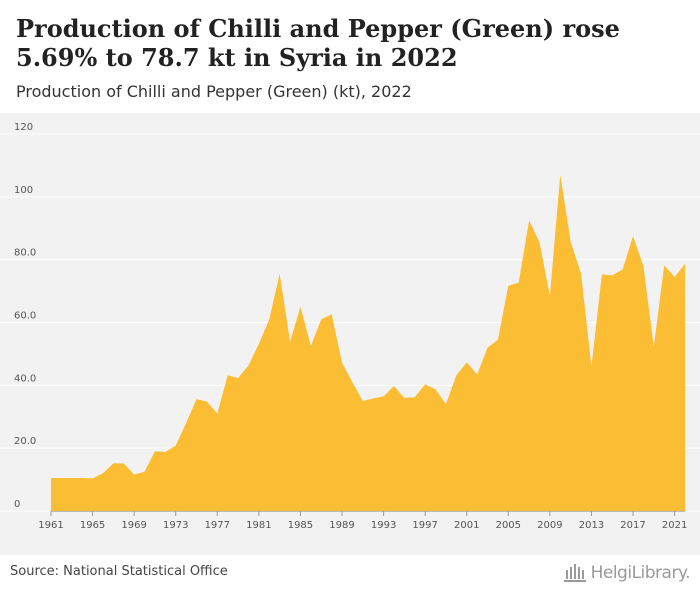 The height and width of the screenshot is (596, 700). I want to click on x-tick-label: 1997, so click(424, 525).